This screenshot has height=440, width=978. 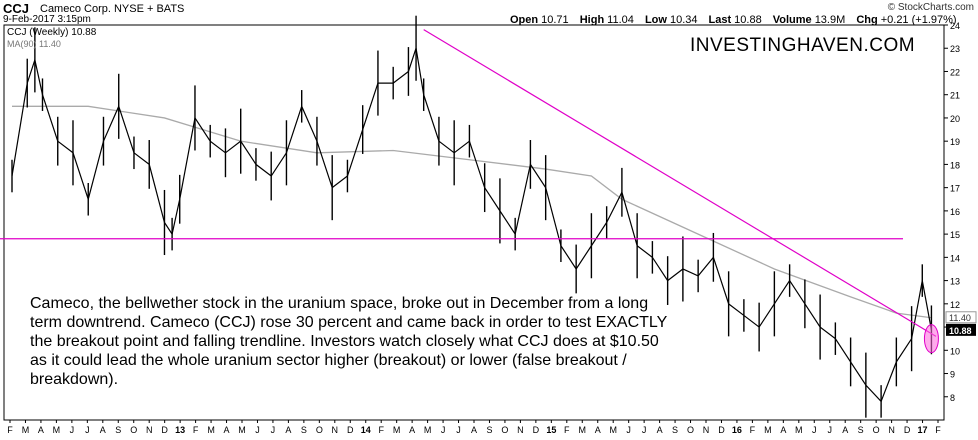 I want to click on quote-label: High, so click(x=592, y=20).